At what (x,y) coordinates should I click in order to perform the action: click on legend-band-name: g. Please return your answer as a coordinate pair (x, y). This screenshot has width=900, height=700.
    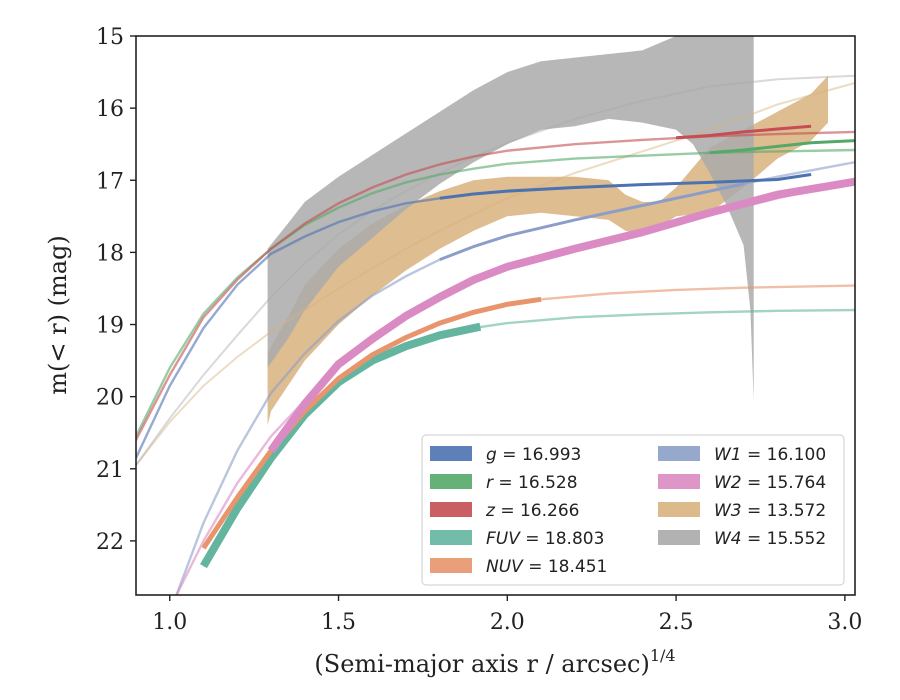
    Looking at the image, I should click on (491, 455).